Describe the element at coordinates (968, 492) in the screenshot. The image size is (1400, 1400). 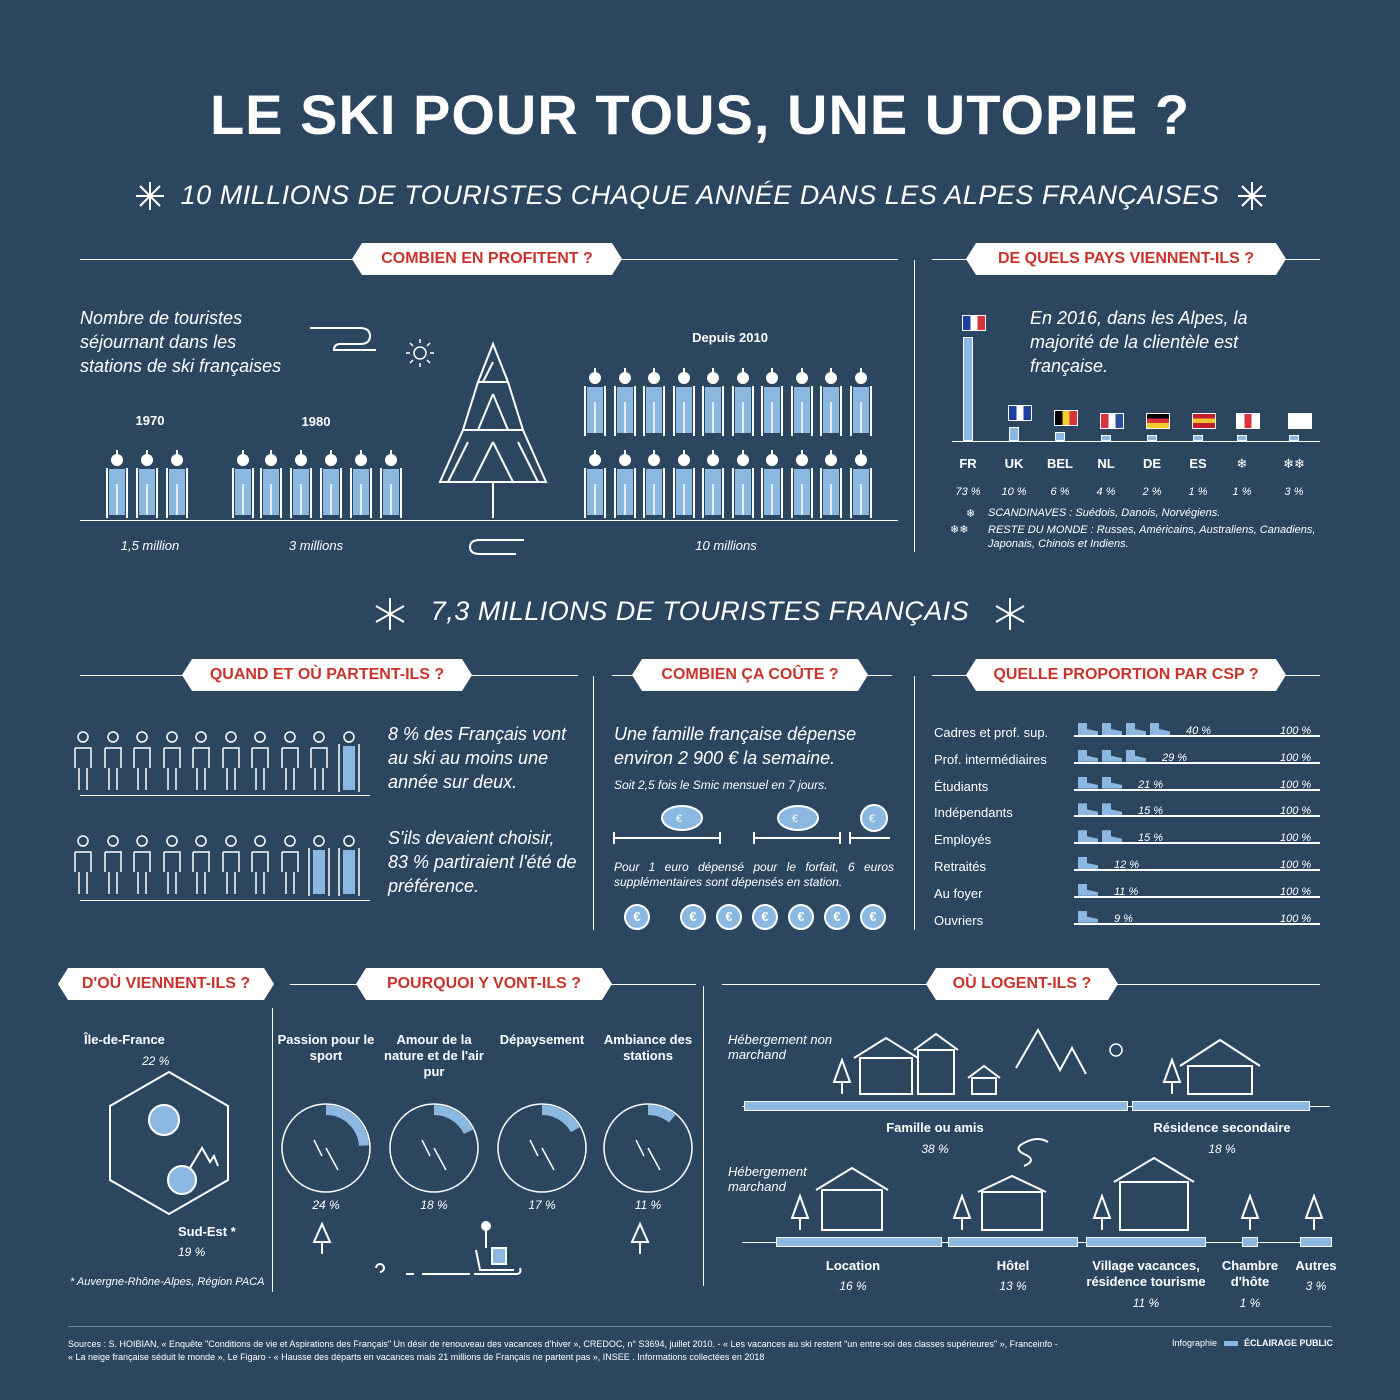
I see `country-pct: 73 %` at that location.